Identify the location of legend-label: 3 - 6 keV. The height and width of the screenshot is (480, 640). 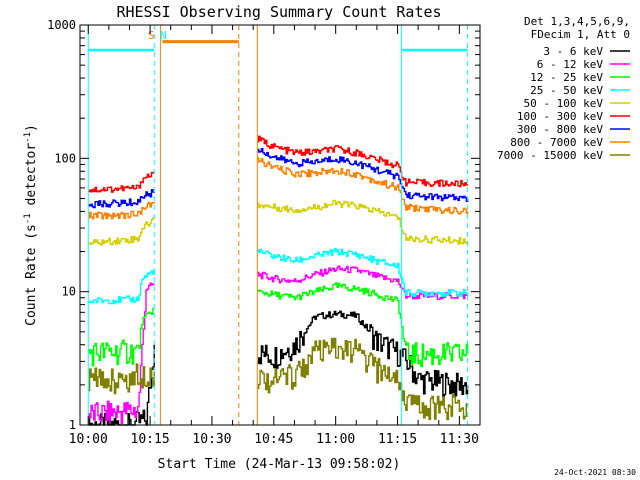
(573, 51).